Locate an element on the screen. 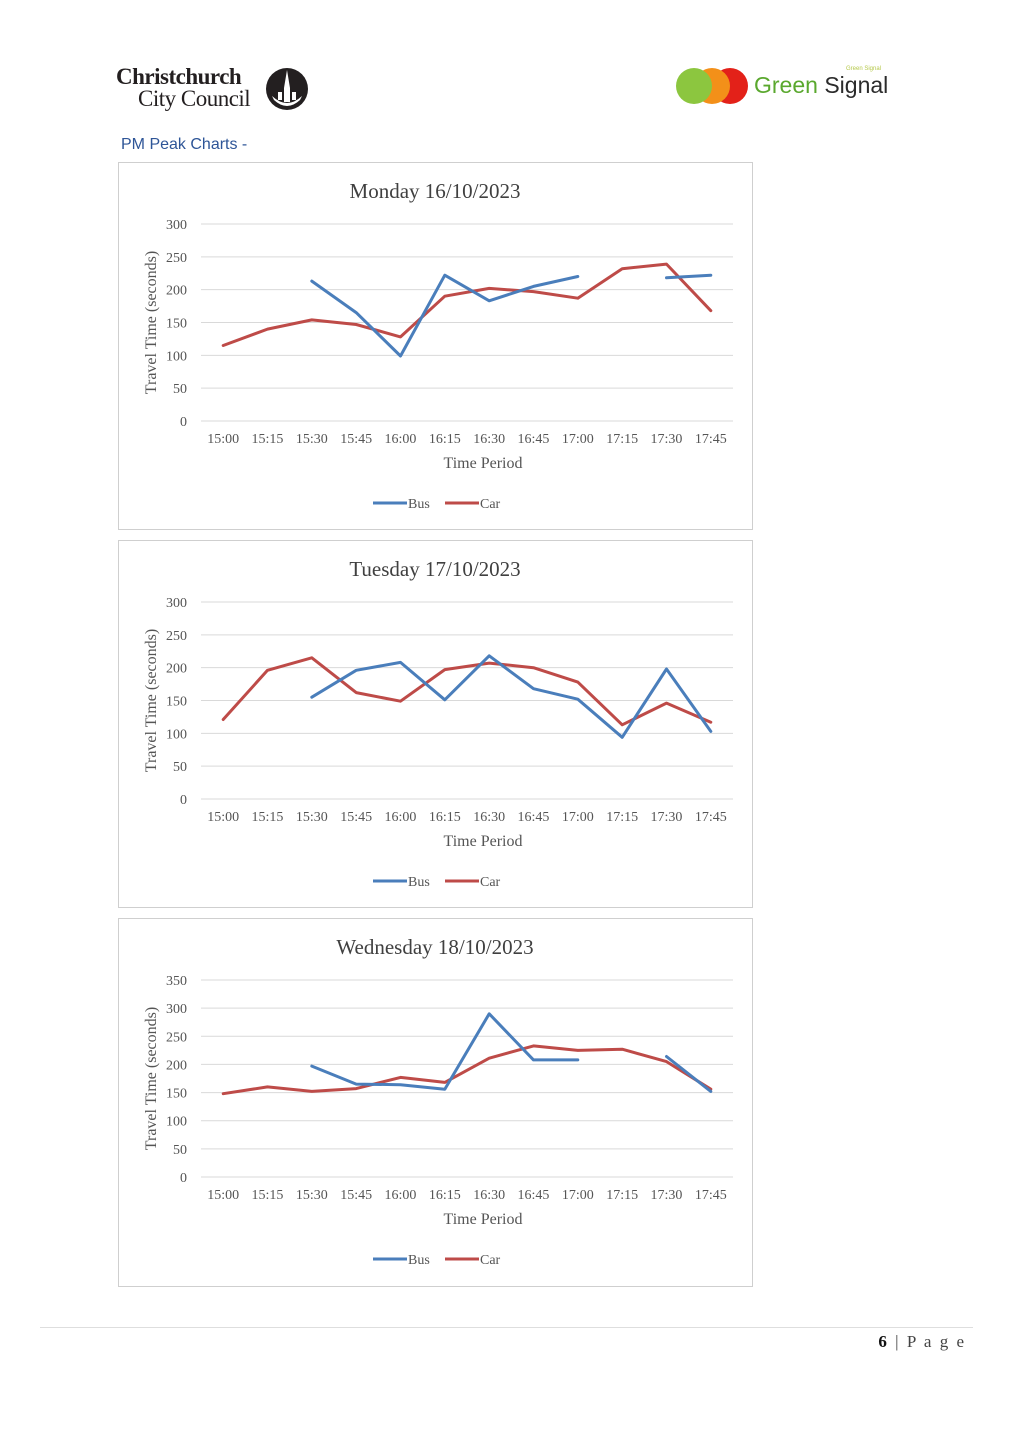 Image resolution: width=1012 pixels, height=1433 pixels. footer-divider is located at coordinates (506, 1327).